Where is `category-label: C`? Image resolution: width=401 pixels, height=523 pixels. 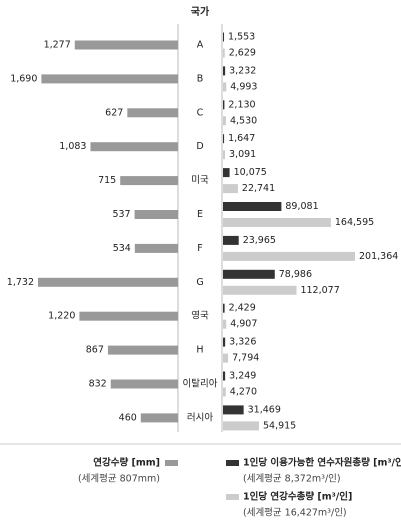
category-label: C is located at coordinates (200, 112).